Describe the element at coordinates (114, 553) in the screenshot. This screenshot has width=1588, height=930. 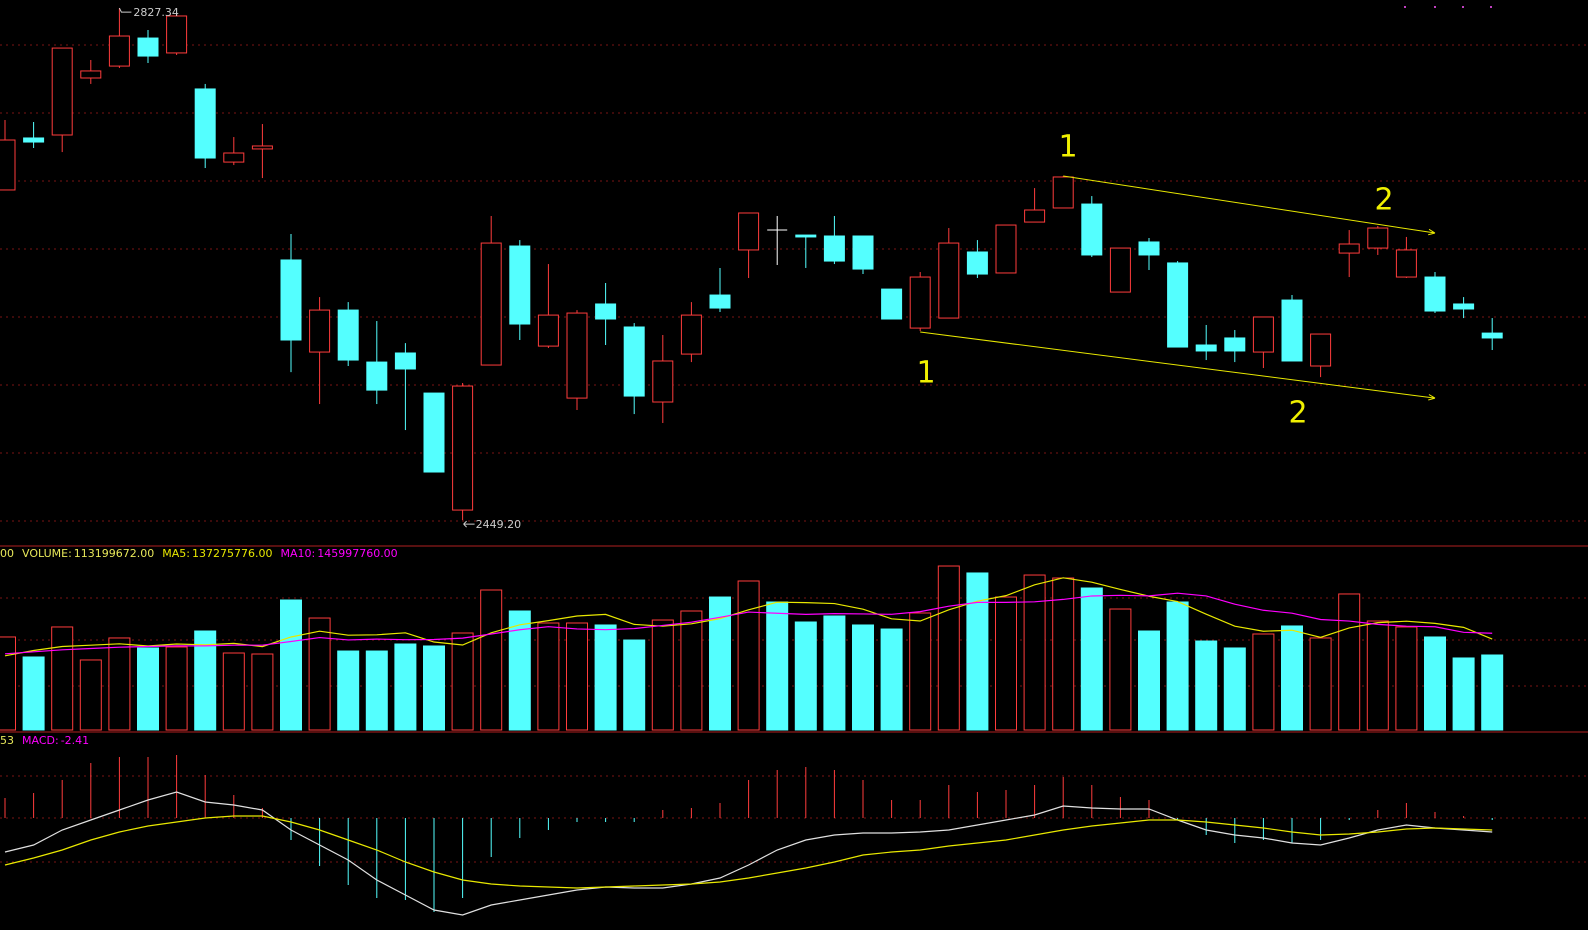
I see `legend-value: 113199672.00` at that location.